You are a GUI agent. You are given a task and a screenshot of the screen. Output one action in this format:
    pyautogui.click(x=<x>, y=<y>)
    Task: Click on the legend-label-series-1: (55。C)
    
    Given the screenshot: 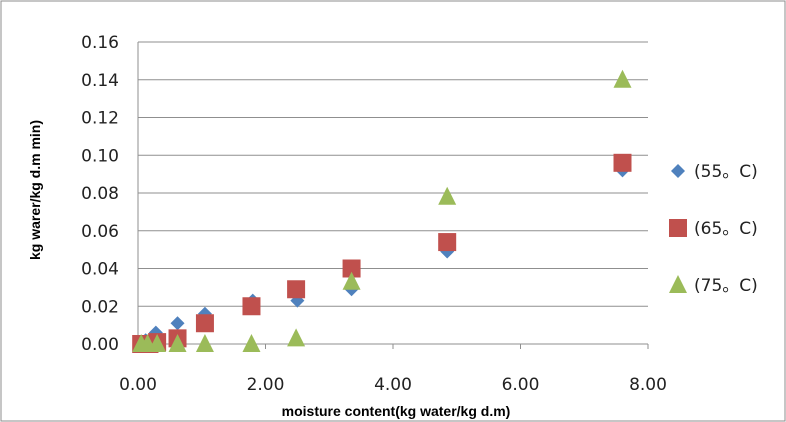 What is the action you would take?
    pyautogui.click(x=726, y=172)
    